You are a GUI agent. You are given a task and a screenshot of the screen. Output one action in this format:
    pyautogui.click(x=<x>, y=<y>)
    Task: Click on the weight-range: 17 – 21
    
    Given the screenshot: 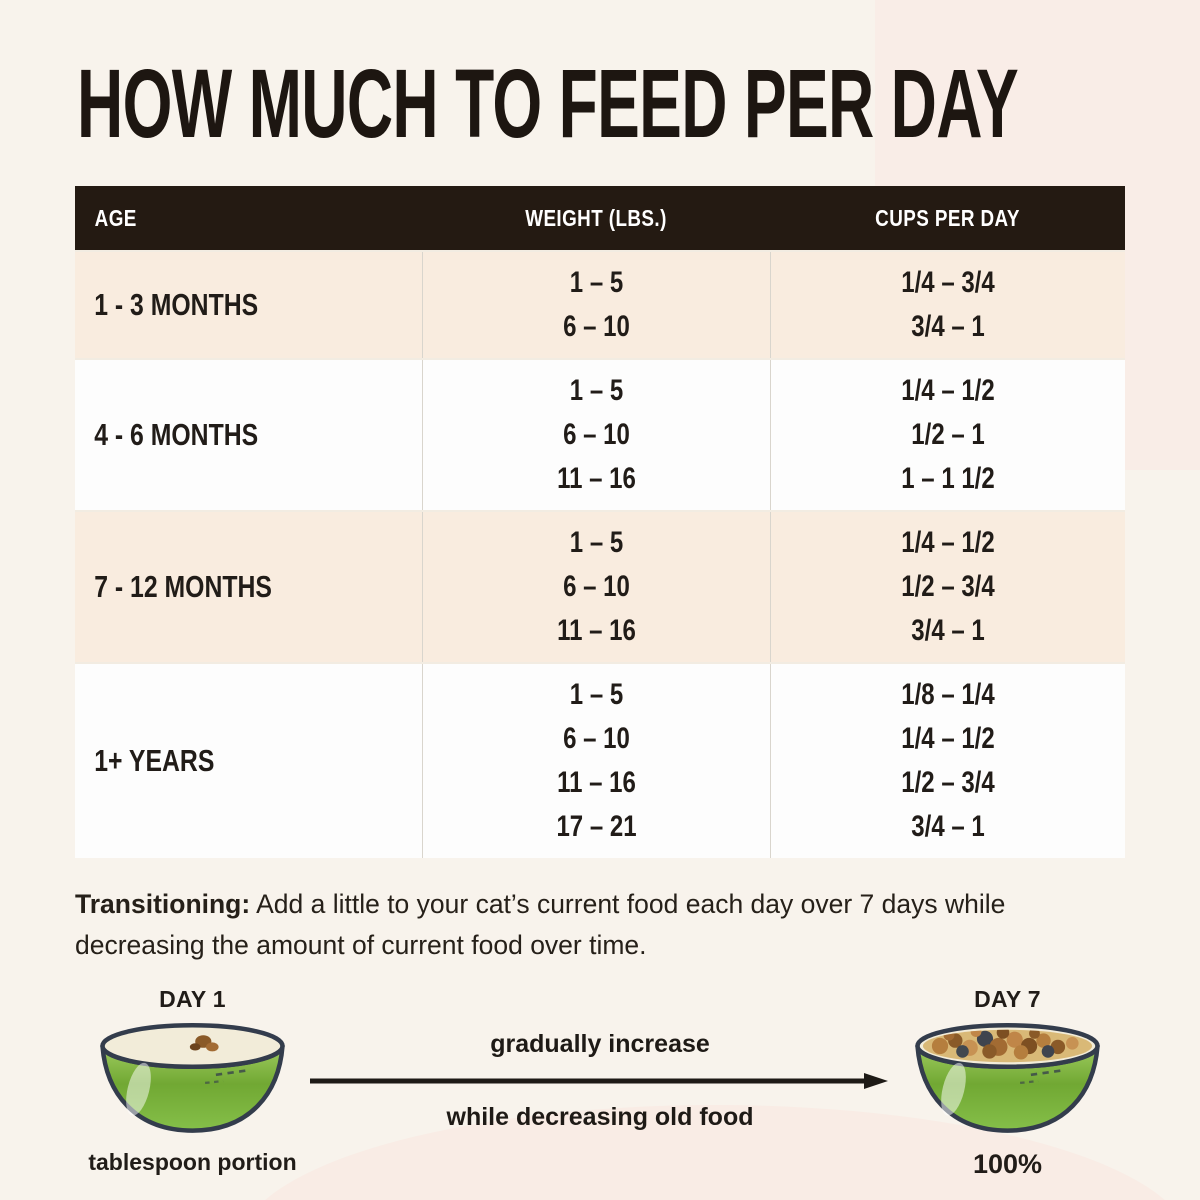 What is the action you would take?
    pyautogui.click(x=596, y=826)
    